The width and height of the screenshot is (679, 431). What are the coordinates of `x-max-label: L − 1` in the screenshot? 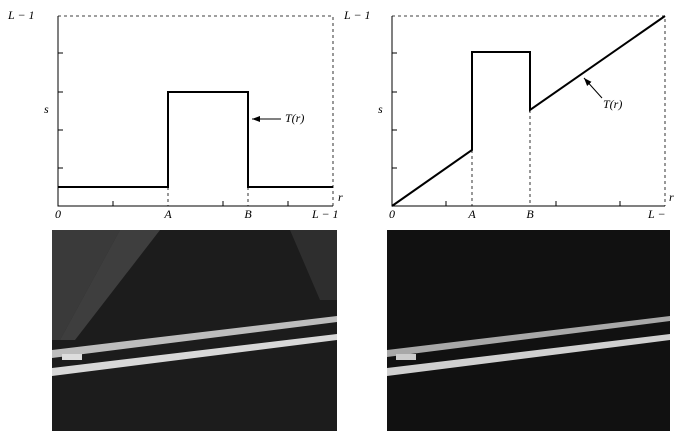 It's located at (325, 214).